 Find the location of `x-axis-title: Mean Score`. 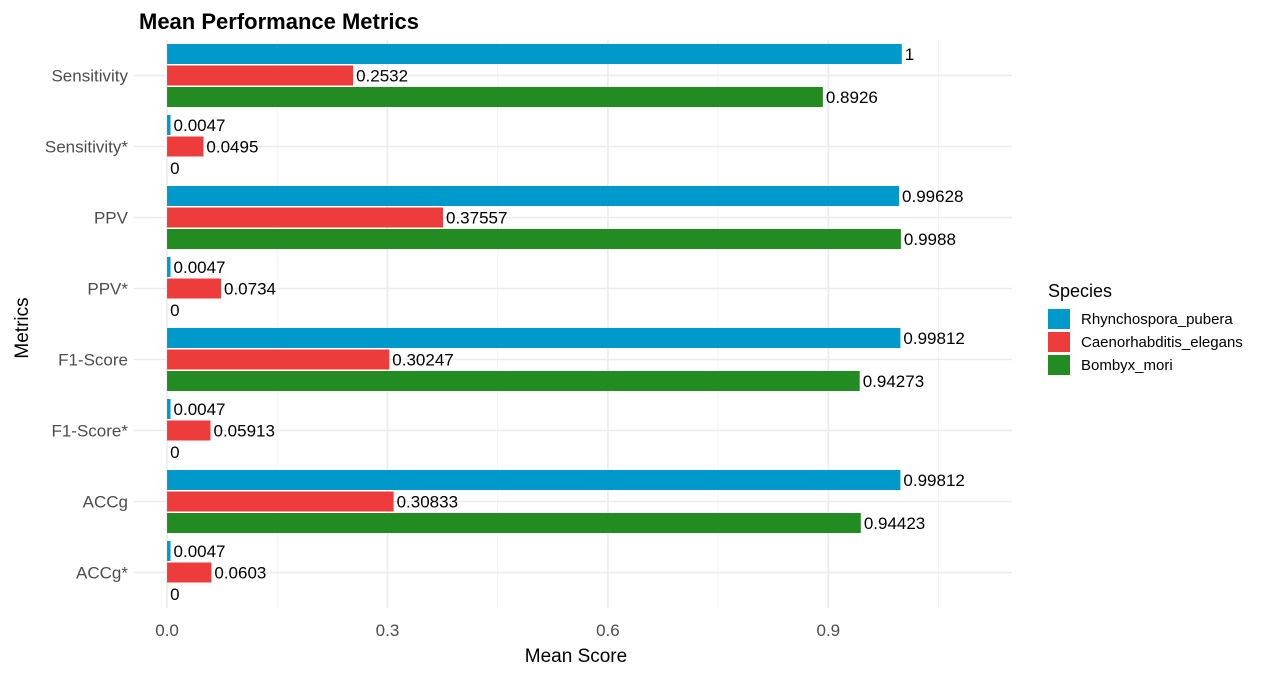

x-axis-title: Mean Score is located at coordinates (576, 656).